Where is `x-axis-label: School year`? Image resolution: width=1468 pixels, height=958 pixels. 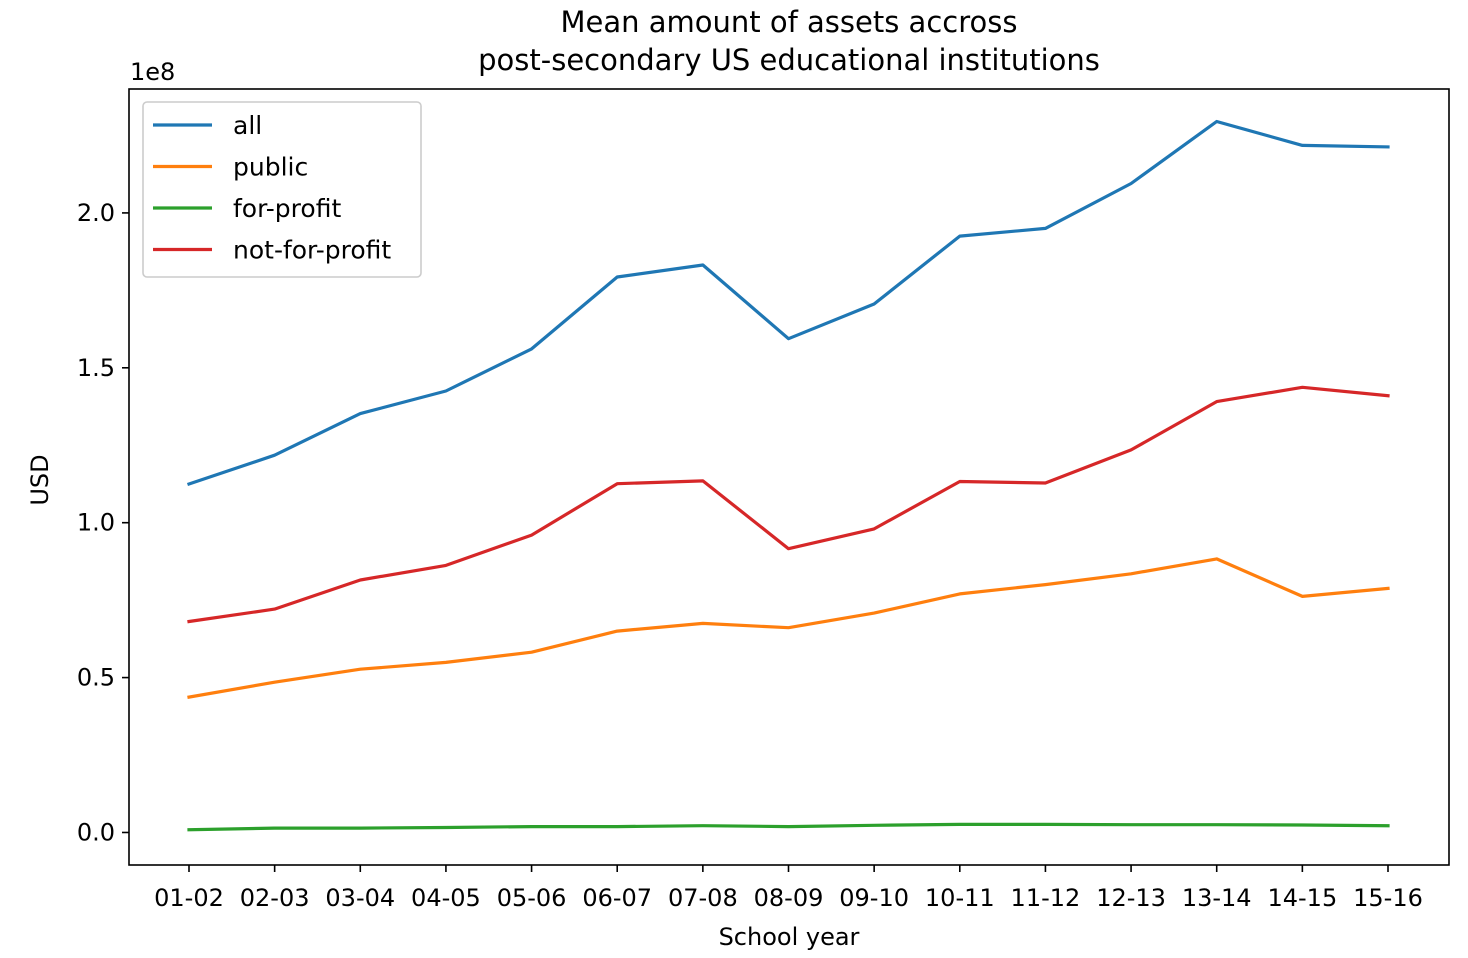 x-axis-label: School year is located at coordinates (789, 937).